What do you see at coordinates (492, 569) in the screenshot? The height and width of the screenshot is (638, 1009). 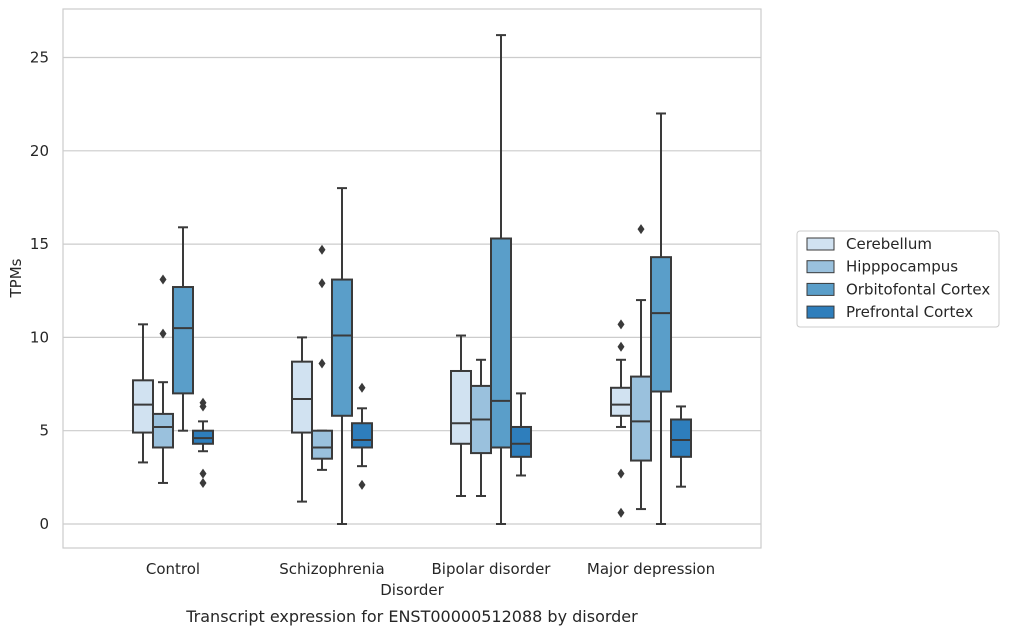 I see `x-tick-label: Bipolar disorder` at bounding box center [492, 569].